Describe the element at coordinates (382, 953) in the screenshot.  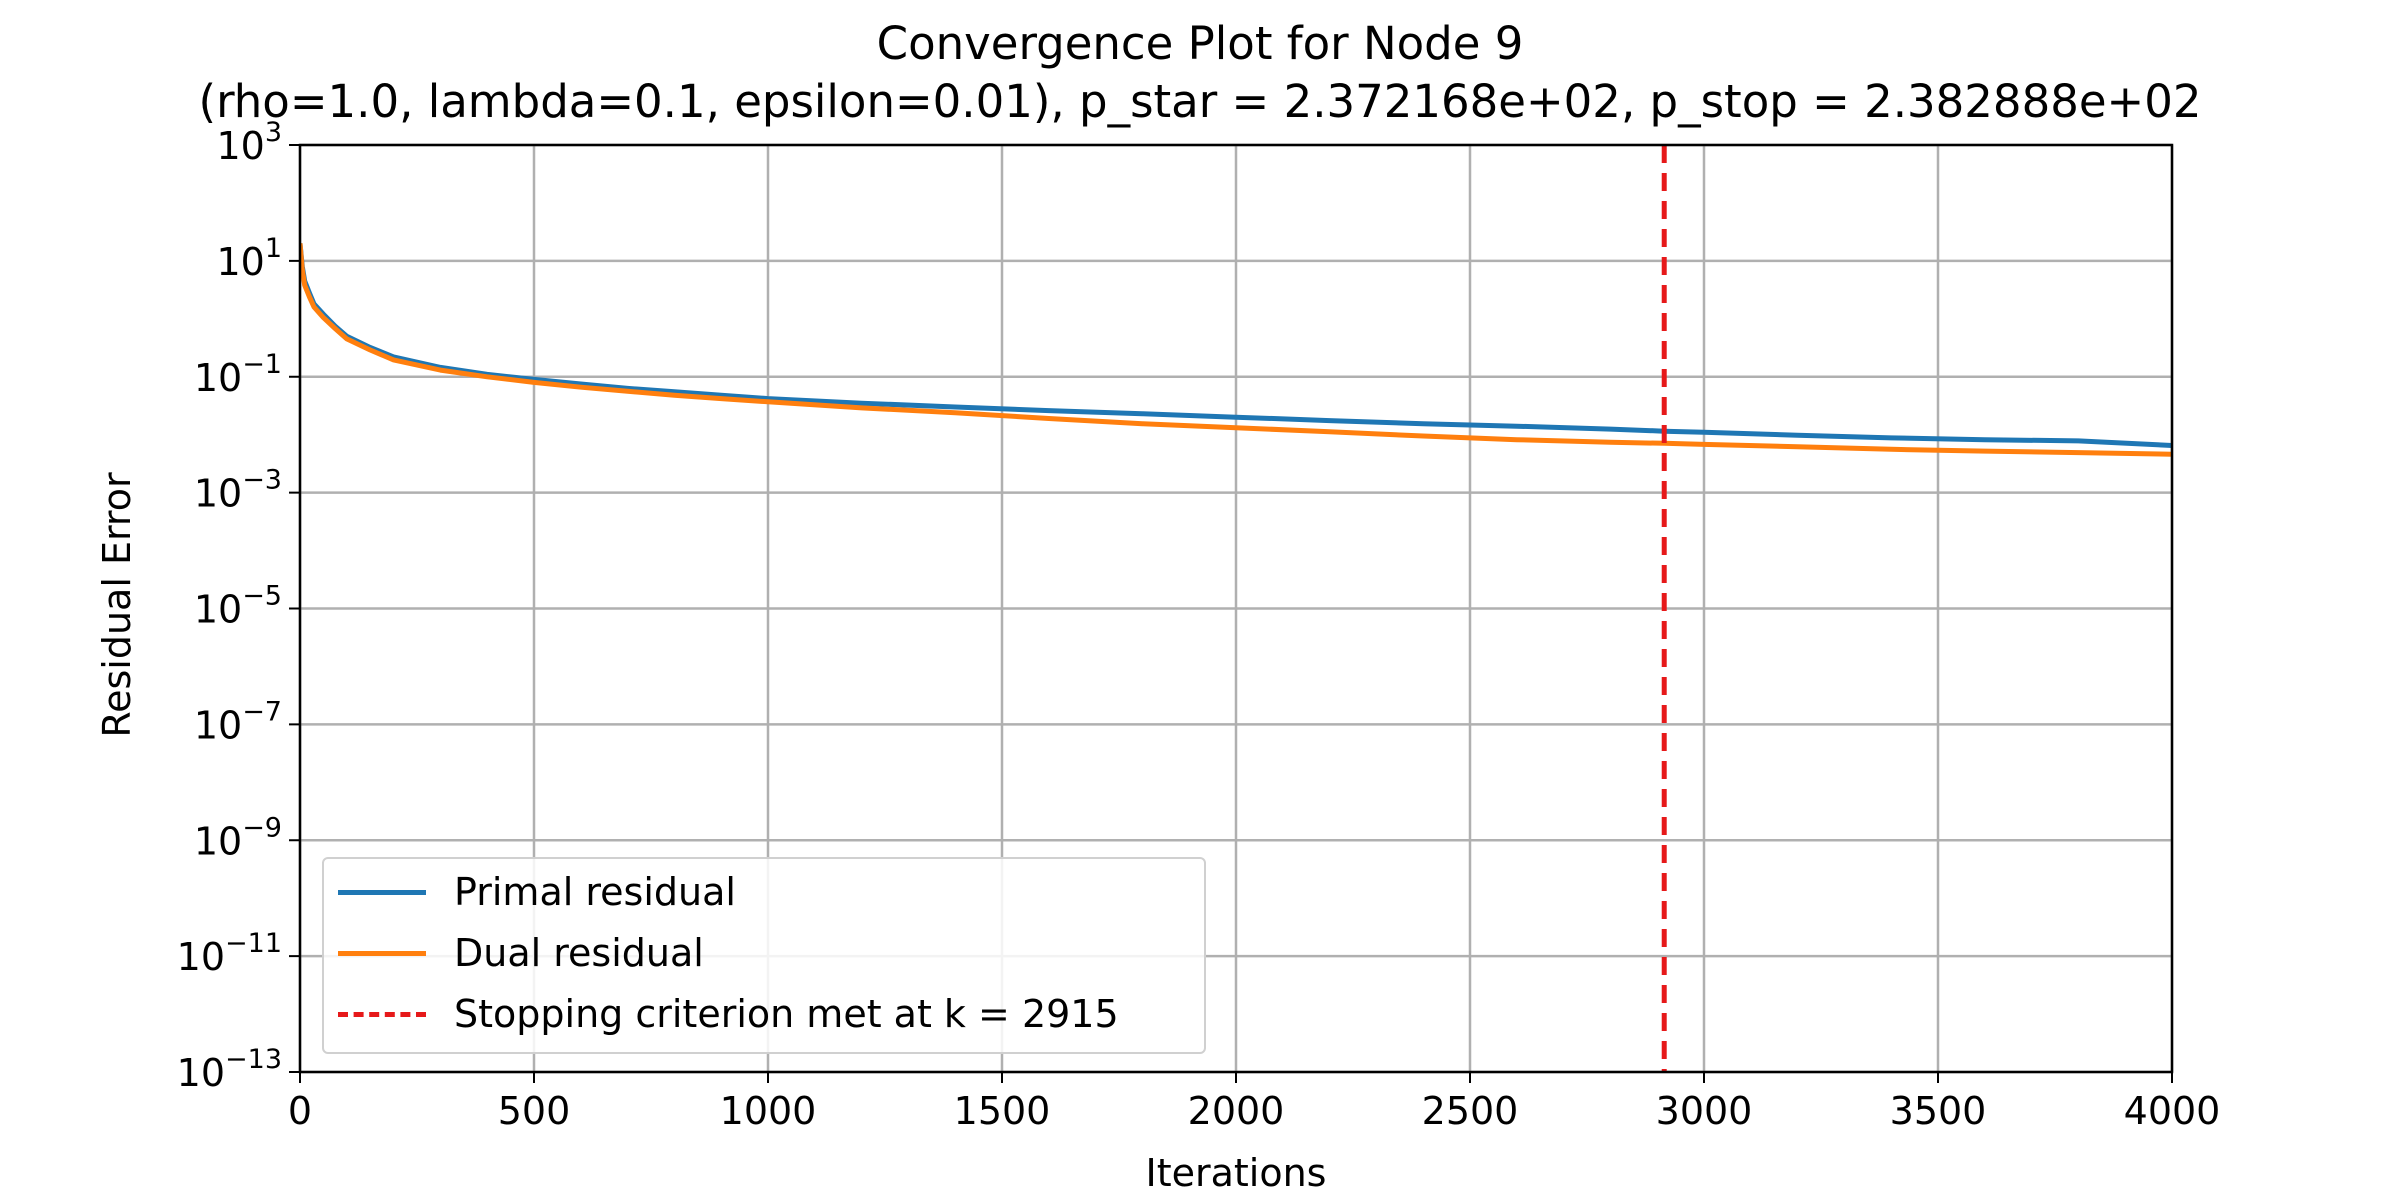
I see `legend-swatch-dual` at that location.